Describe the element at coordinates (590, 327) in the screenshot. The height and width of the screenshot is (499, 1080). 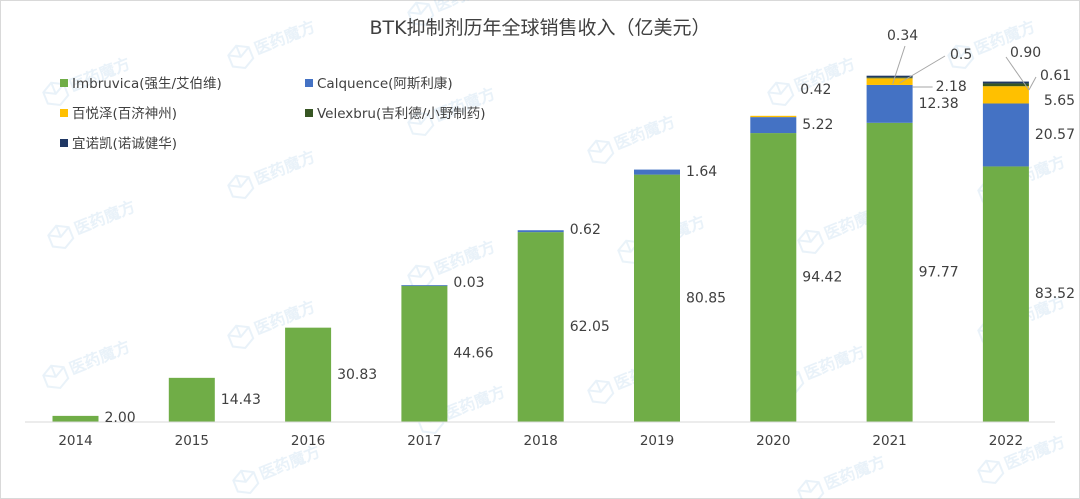
I see `data-label: 62.05` at that location.